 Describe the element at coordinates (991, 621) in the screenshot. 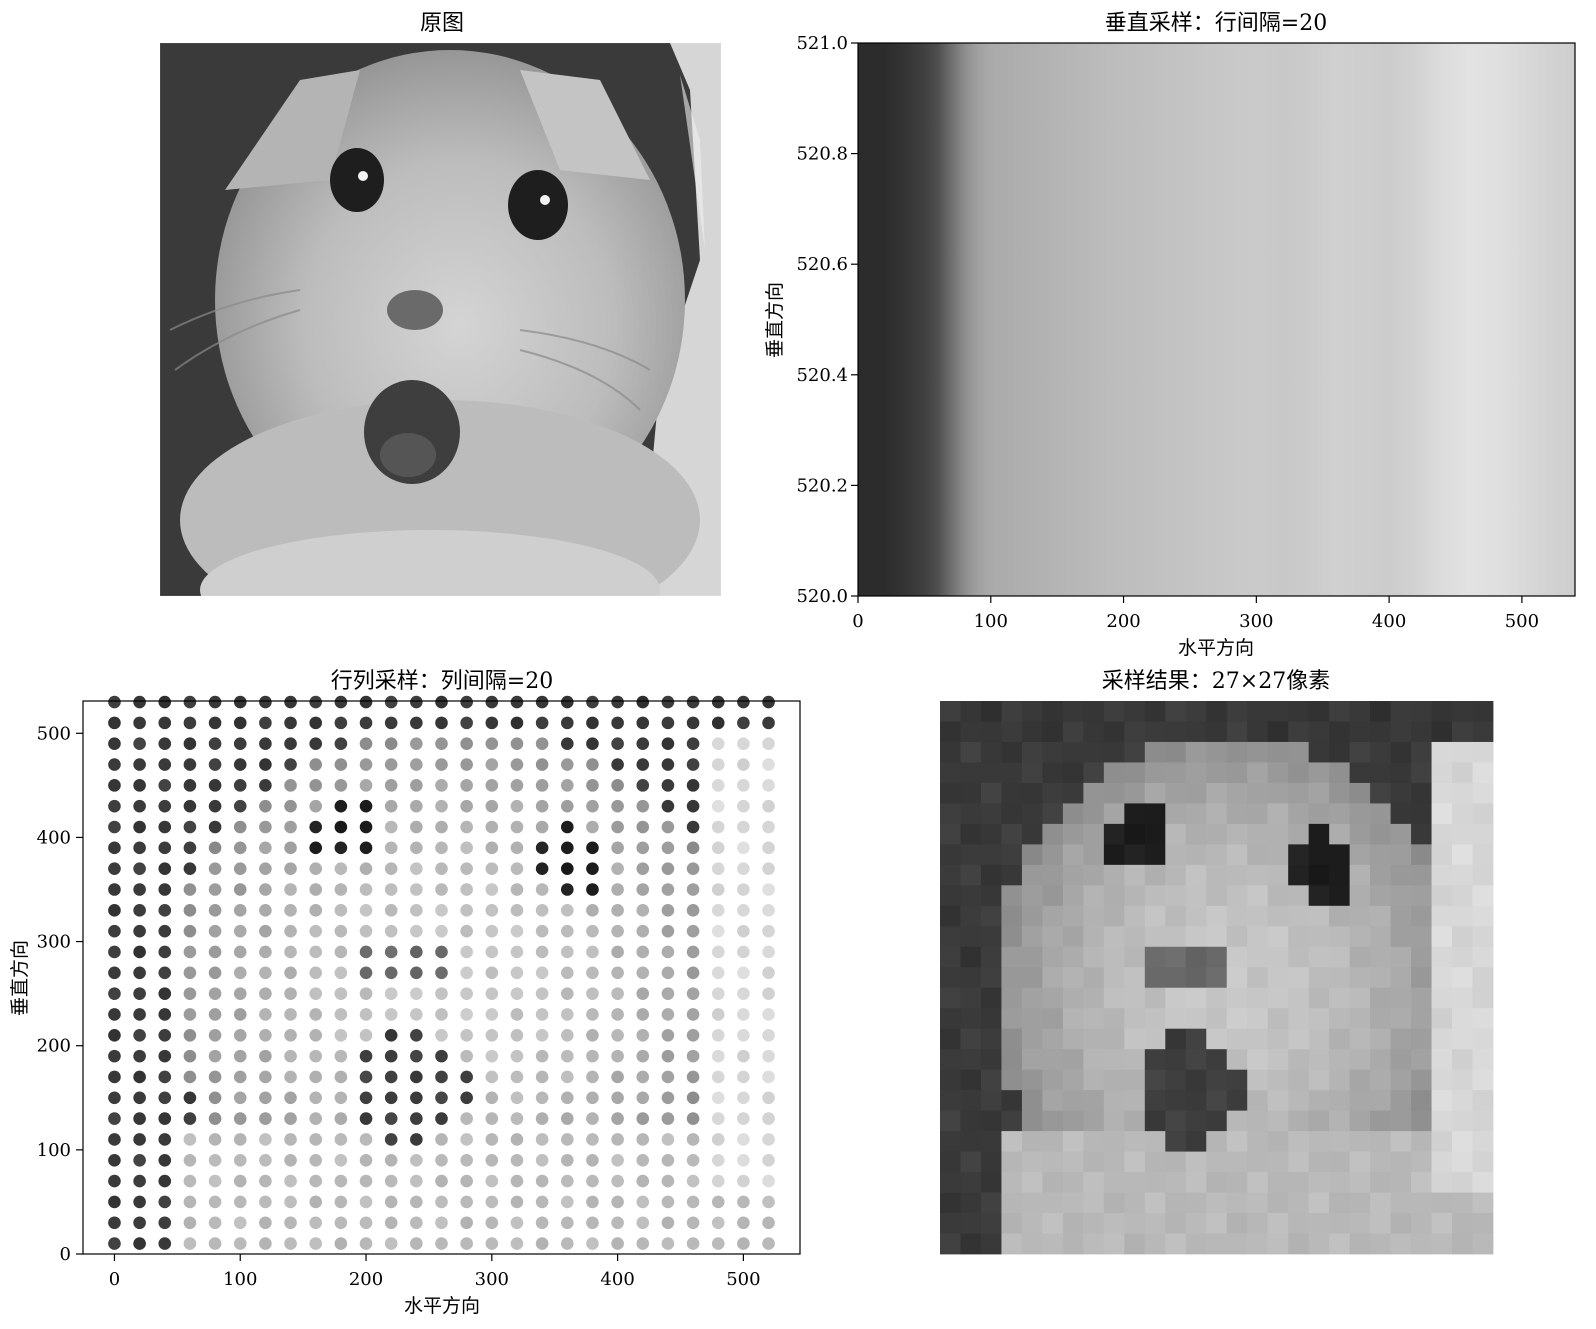

I see `panel-2-xtick-label: 100` at that location.